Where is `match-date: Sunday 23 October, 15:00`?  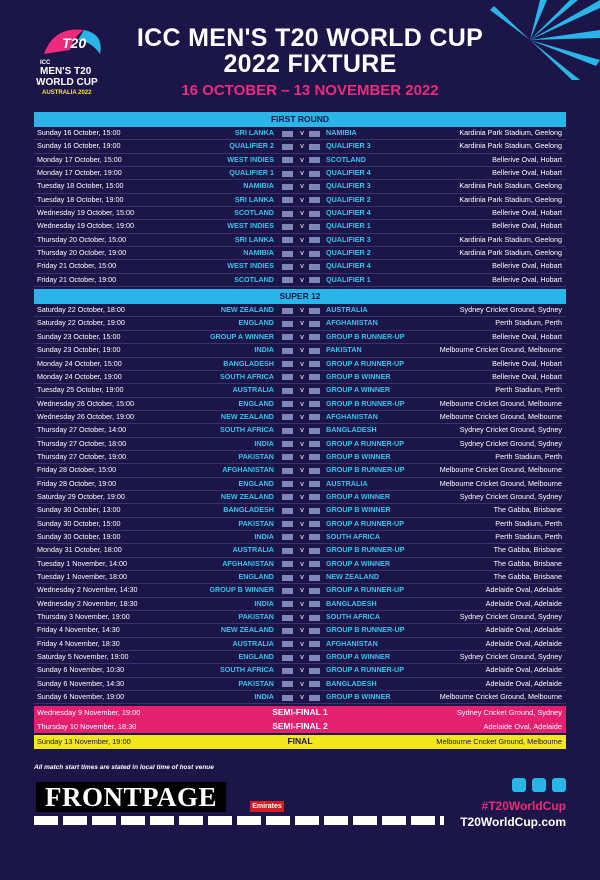 match-date: Sunday 23 October, 15:00 is located at coordinates (79, 336).